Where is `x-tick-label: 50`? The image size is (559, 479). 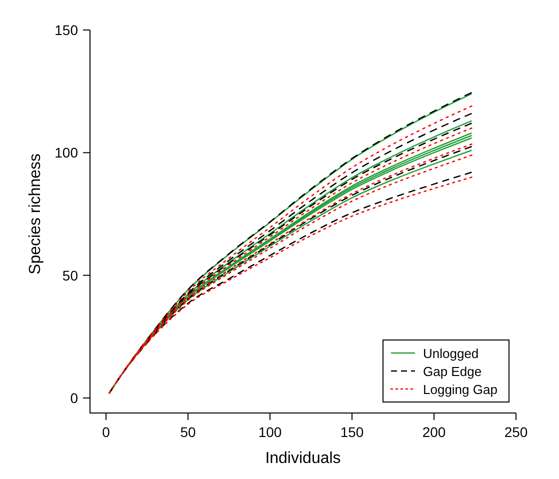
x-tick-label: 50 is located at coordinates (188, 432).